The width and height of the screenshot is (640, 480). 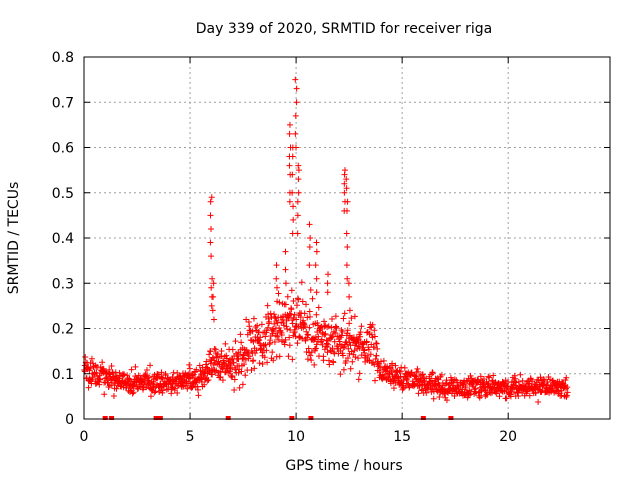 I want to click on y-tick-label: 0.1, so click(x=63, y=375).